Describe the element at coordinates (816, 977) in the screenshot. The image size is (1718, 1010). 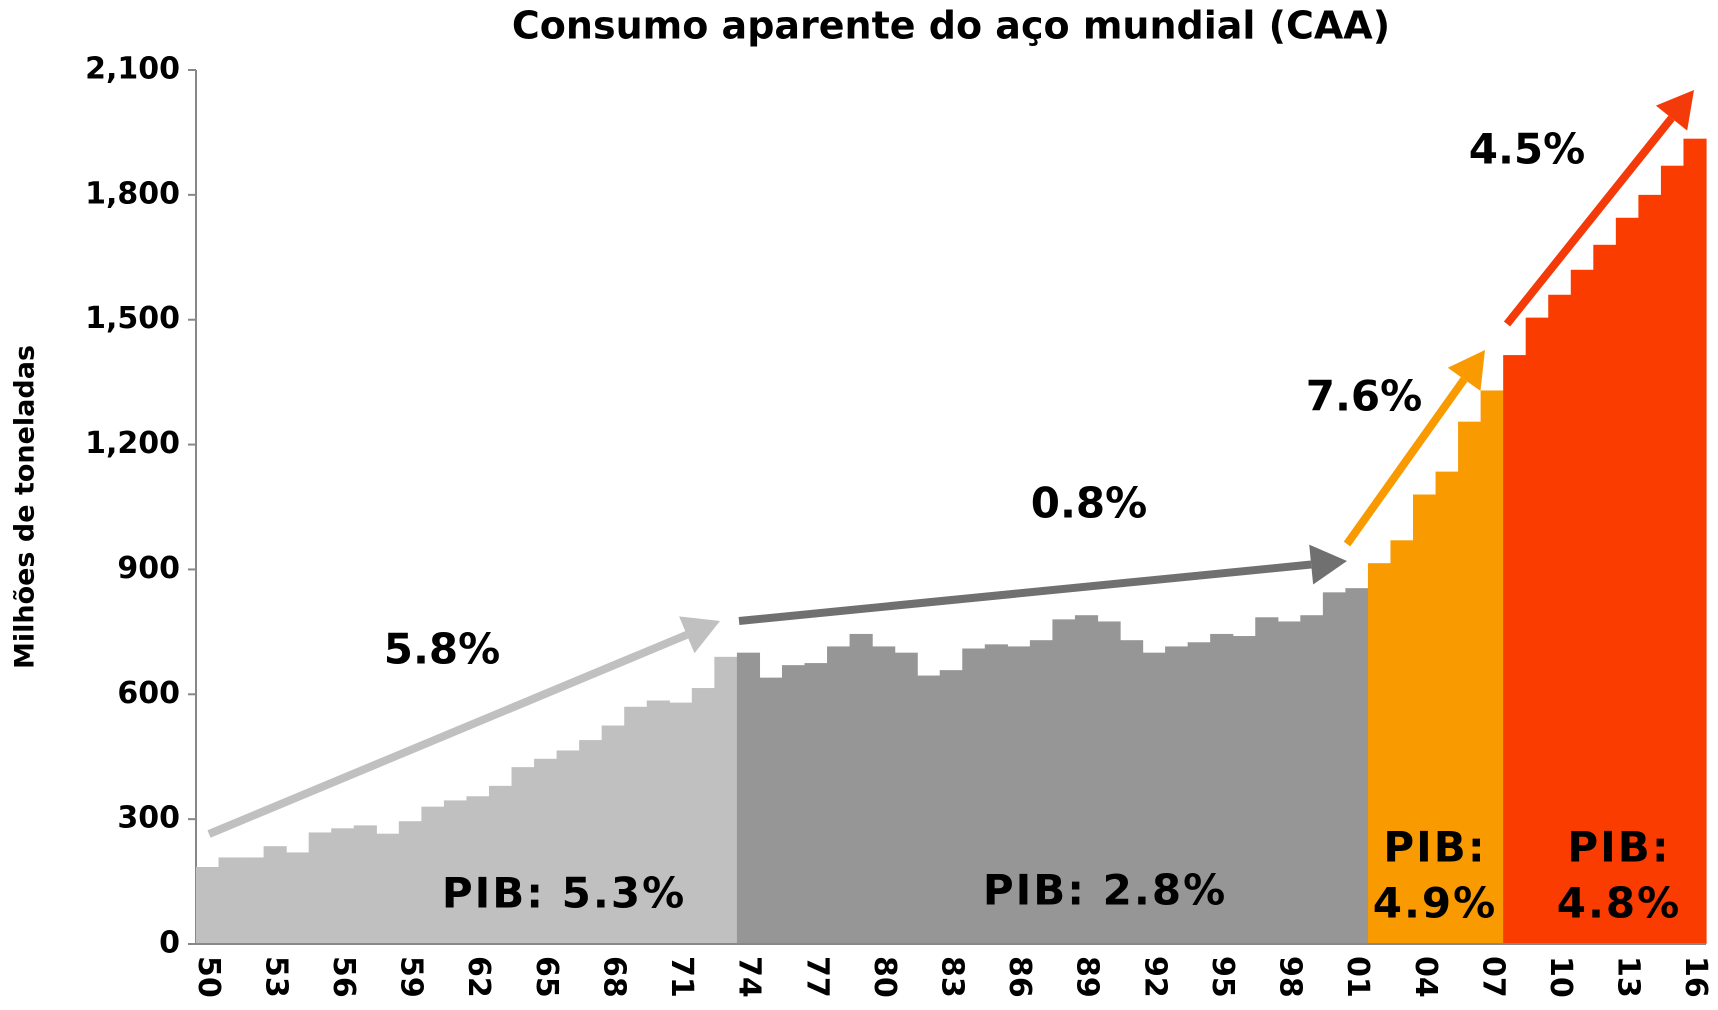
I see `x-tick-label: 77` at that location.